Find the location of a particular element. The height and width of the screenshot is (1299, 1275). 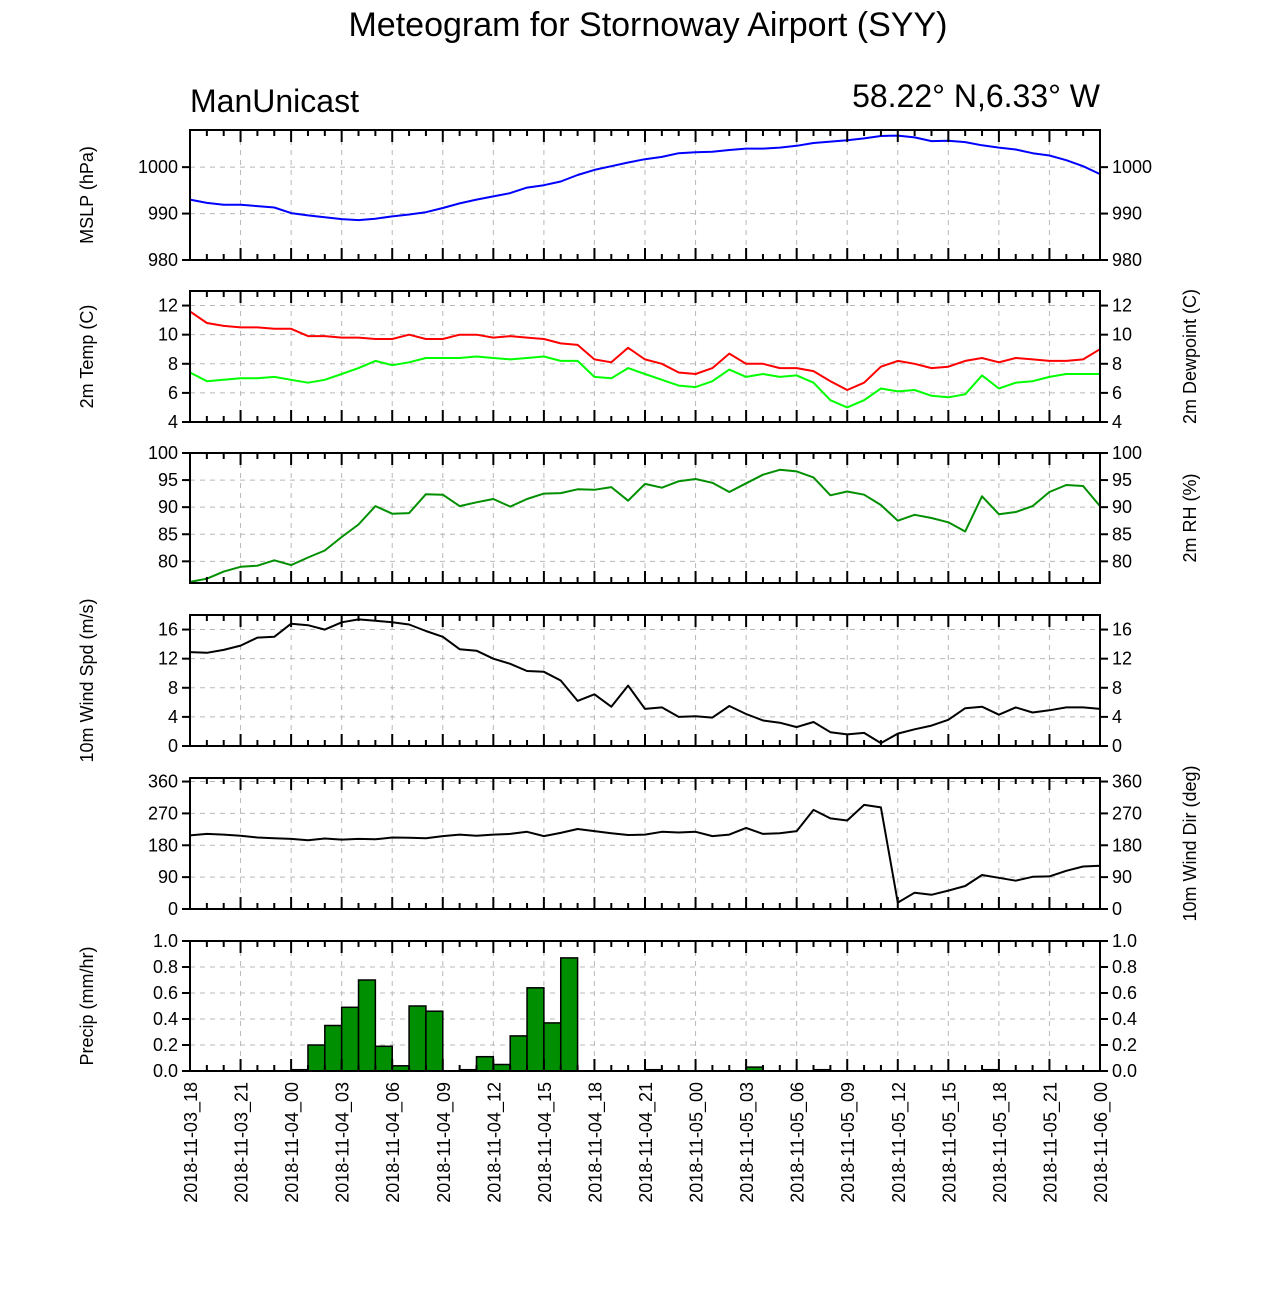

y-tick-label-left: 1.0 is located at coordinates (165, 941).